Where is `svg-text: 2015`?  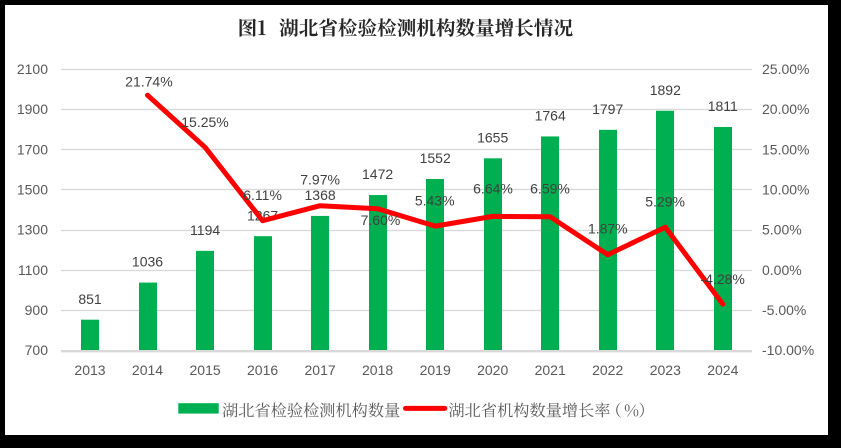 svg-text: 2015 is located at coordinates (205, 370).